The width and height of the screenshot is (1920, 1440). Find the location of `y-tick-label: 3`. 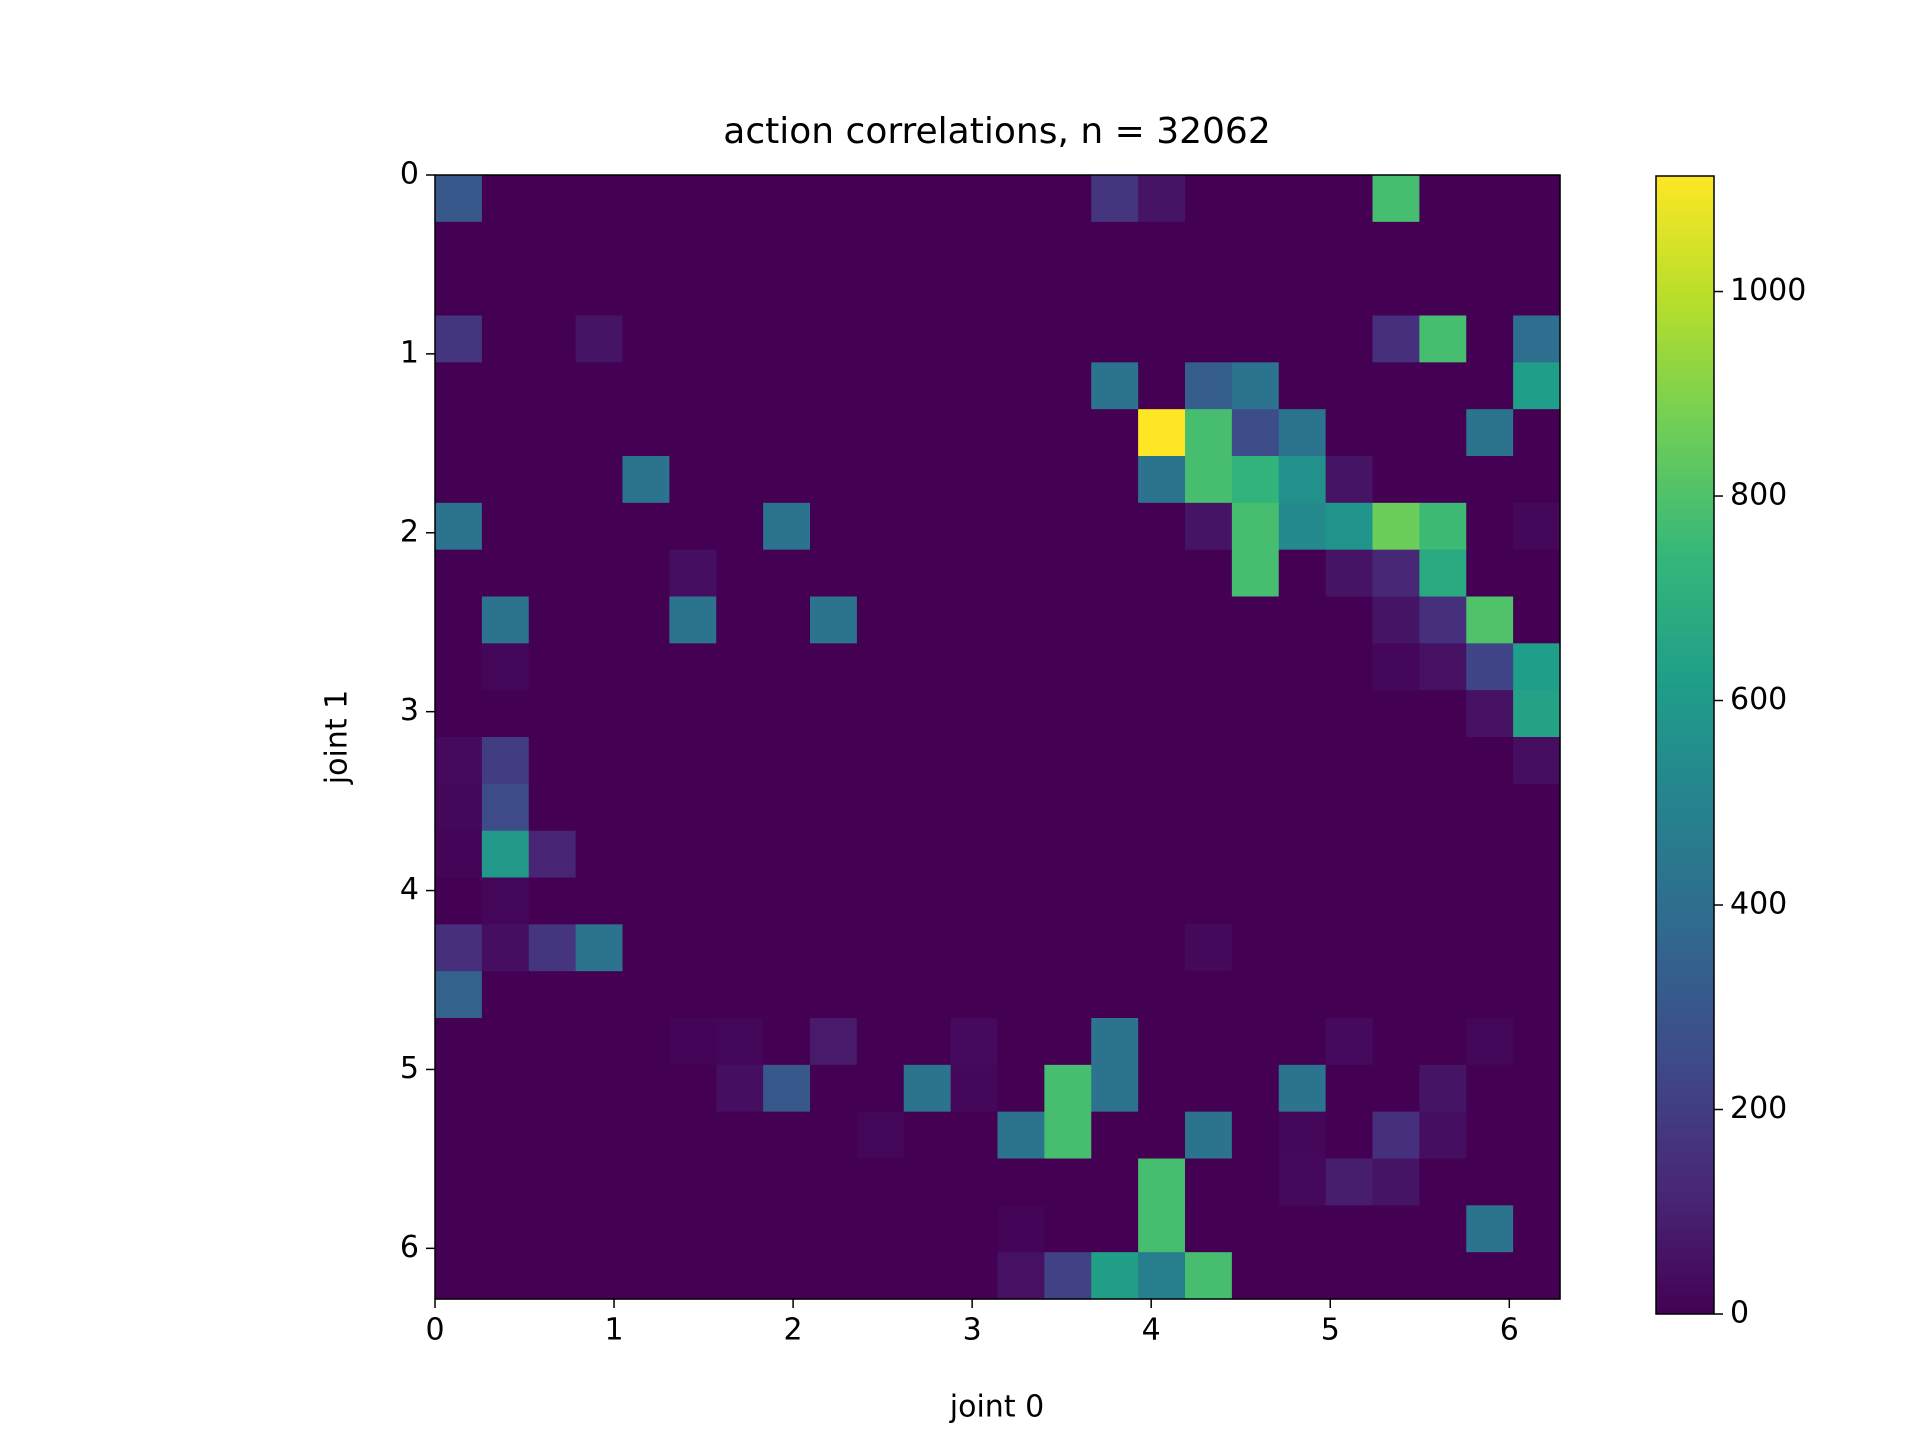

y-tick-label: 3 is located at coordinates (409, 710).